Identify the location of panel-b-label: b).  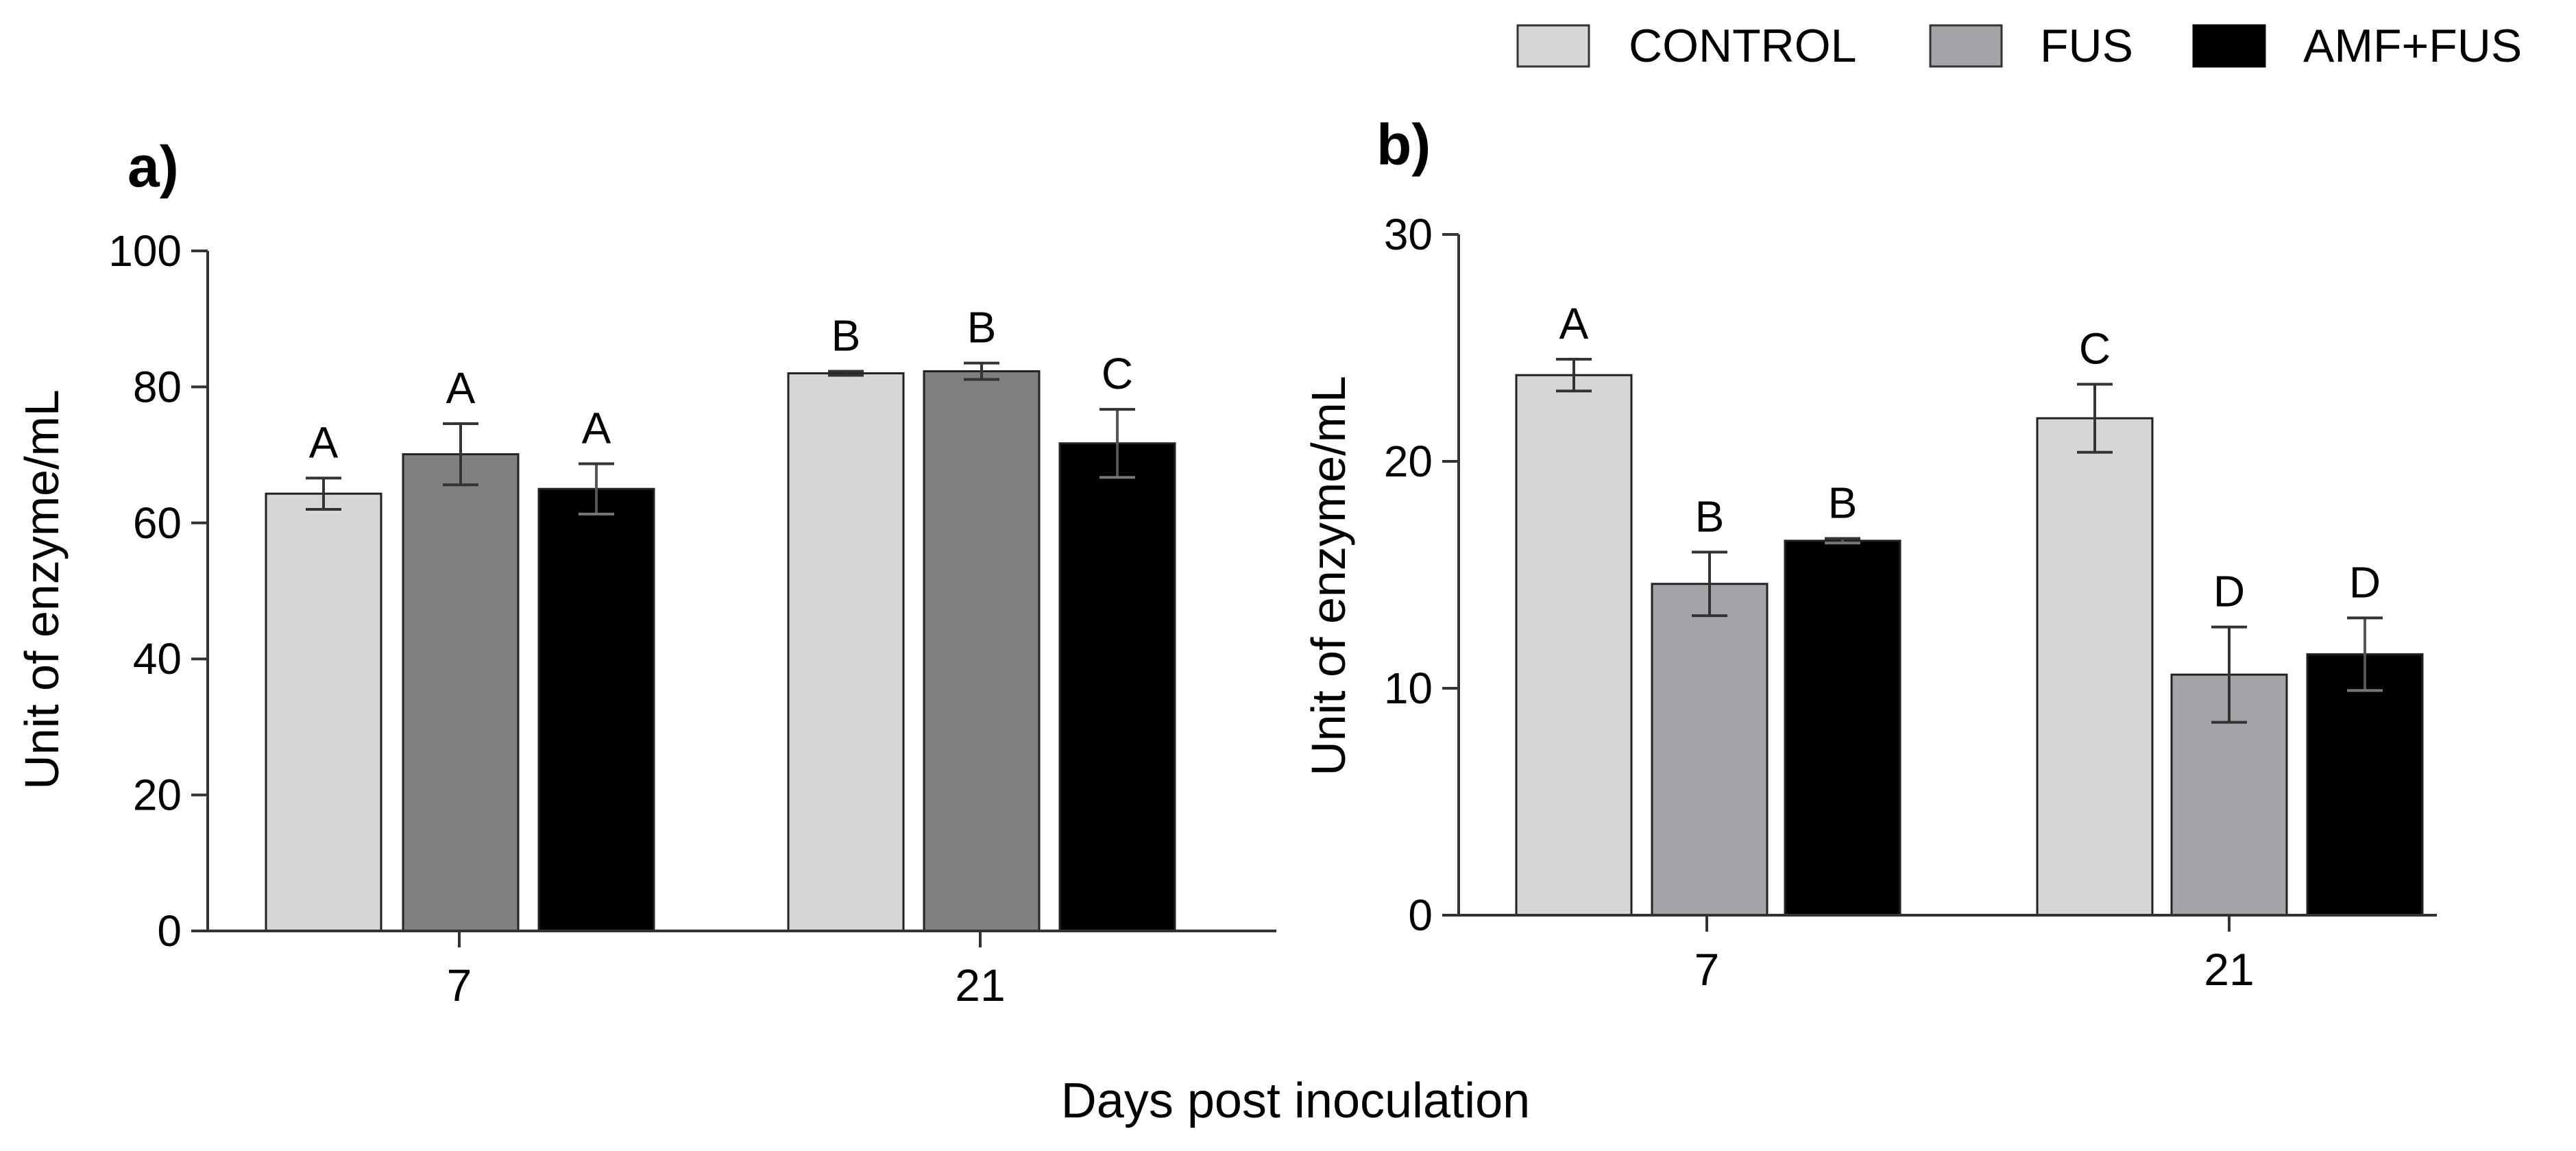
(1403, 144).